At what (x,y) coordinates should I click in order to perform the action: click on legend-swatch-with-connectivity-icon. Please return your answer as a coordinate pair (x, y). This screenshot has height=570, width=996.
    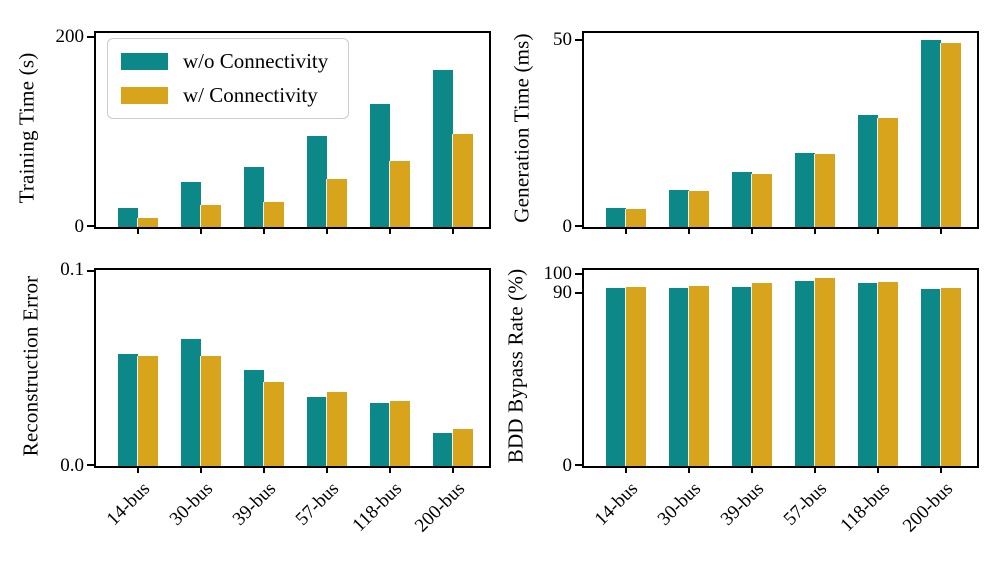
    Looking at the image, I should click on (144, 95).